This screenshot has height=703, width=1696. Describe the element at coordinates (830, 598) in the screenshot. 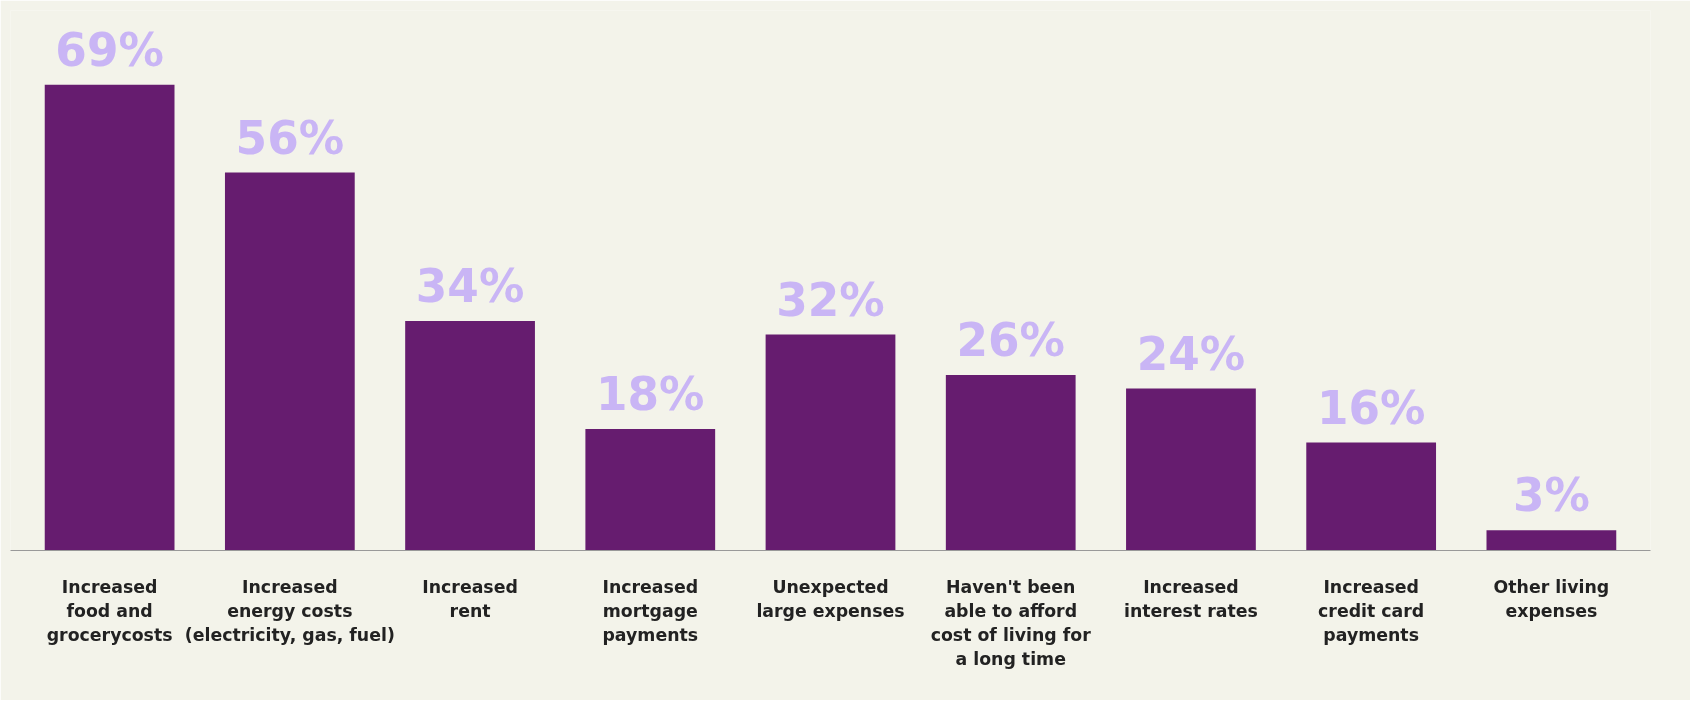

I see `x-tick-label: Unexpected large expenses` at that location.